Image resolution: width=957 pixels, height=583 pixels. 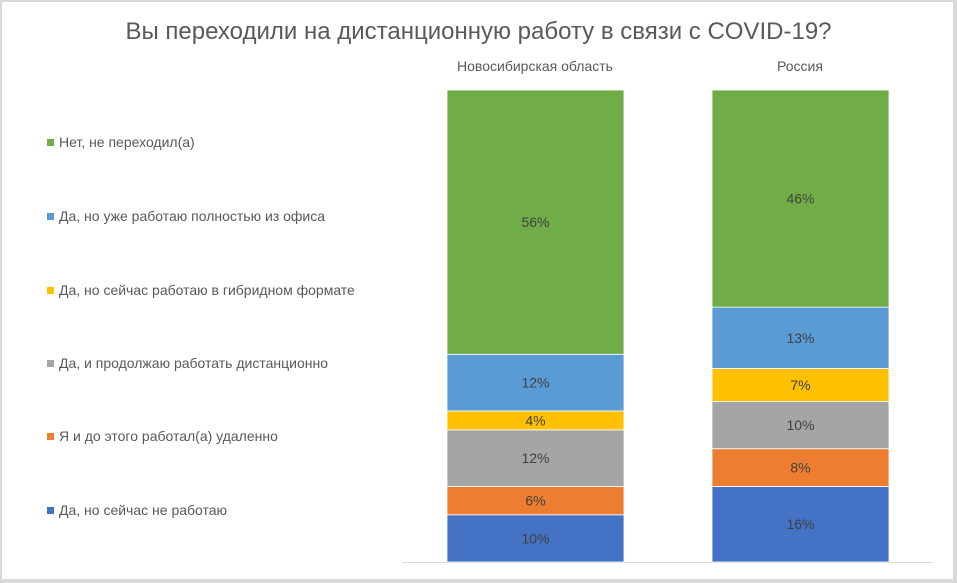 I want to click on data-label: 8%, so click(x=800, y=468).